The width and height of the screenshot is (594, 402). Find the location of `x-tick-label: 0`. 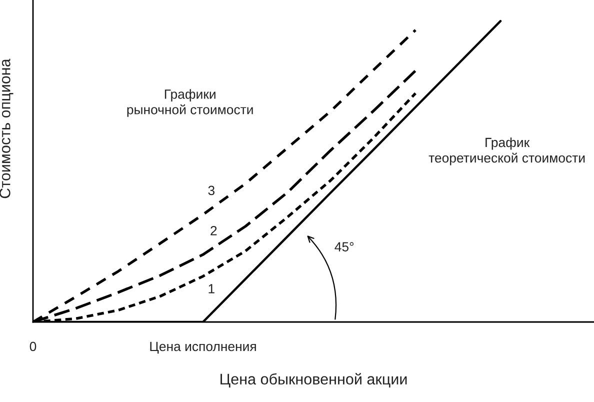

x-tick-label: 0 is located at coordinates (33, 347).